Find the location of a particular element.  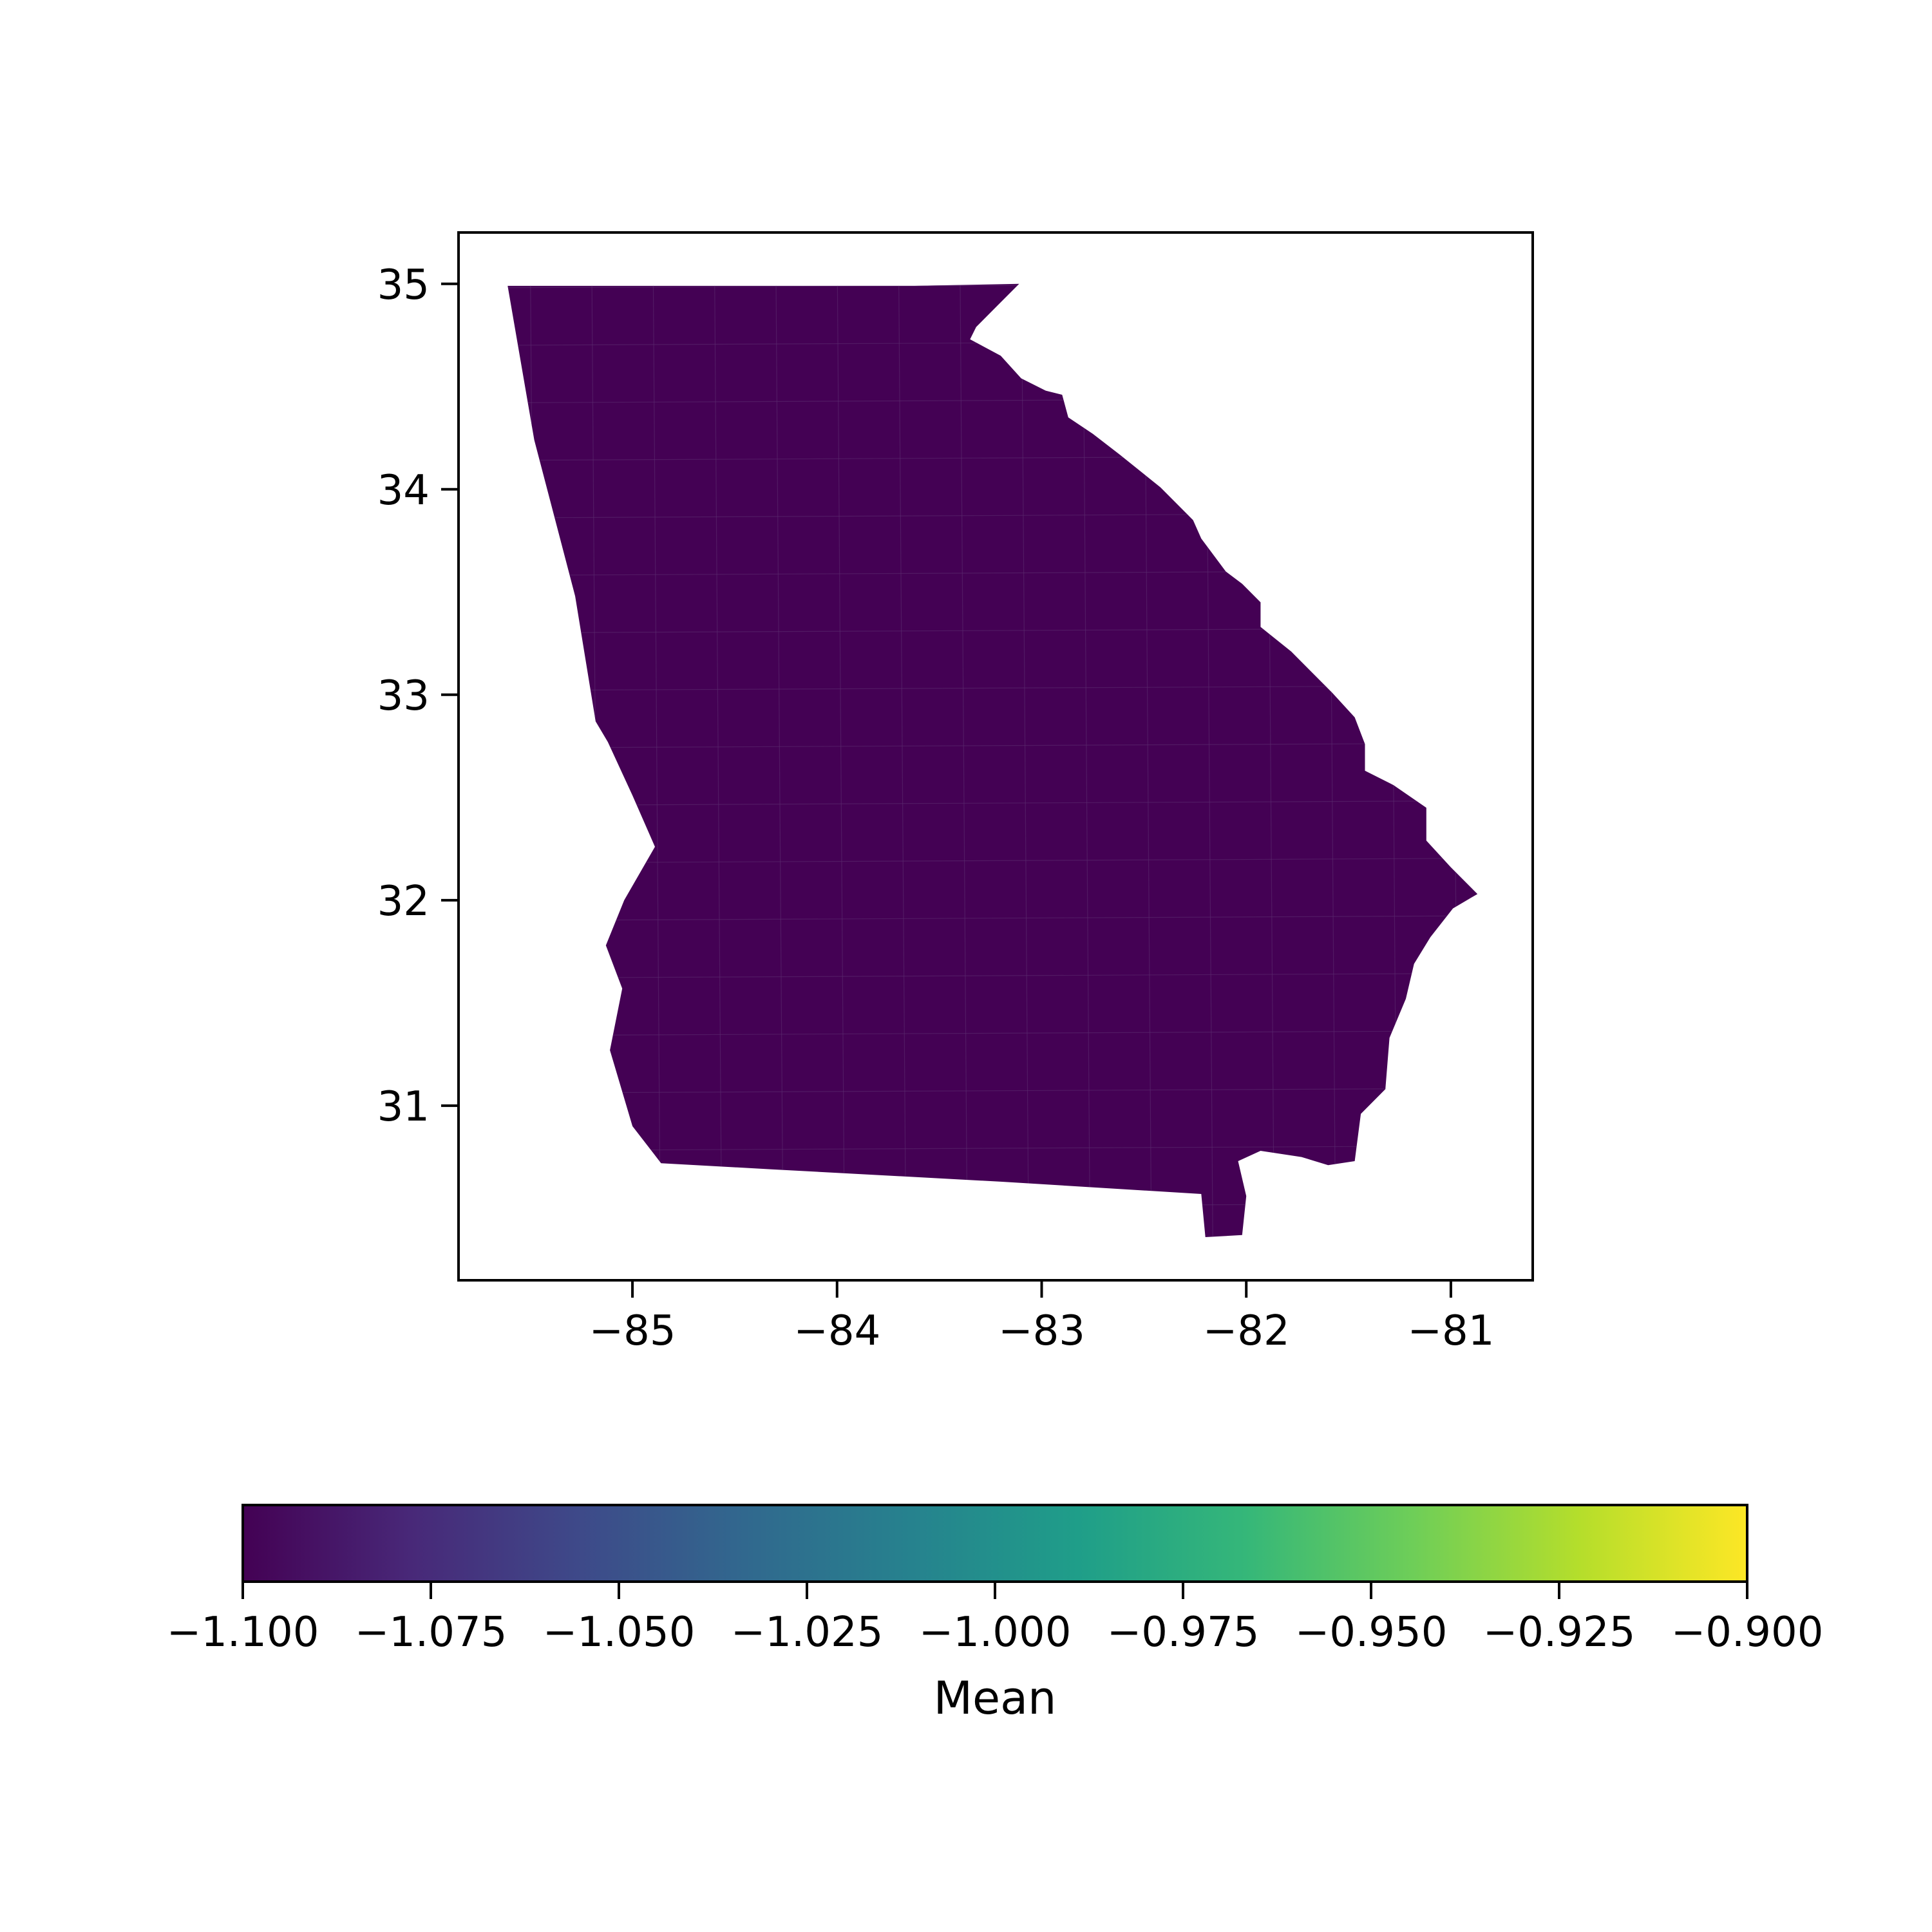

colorbar-tick-label: −1.075 is located at coordinates (431, 1632).